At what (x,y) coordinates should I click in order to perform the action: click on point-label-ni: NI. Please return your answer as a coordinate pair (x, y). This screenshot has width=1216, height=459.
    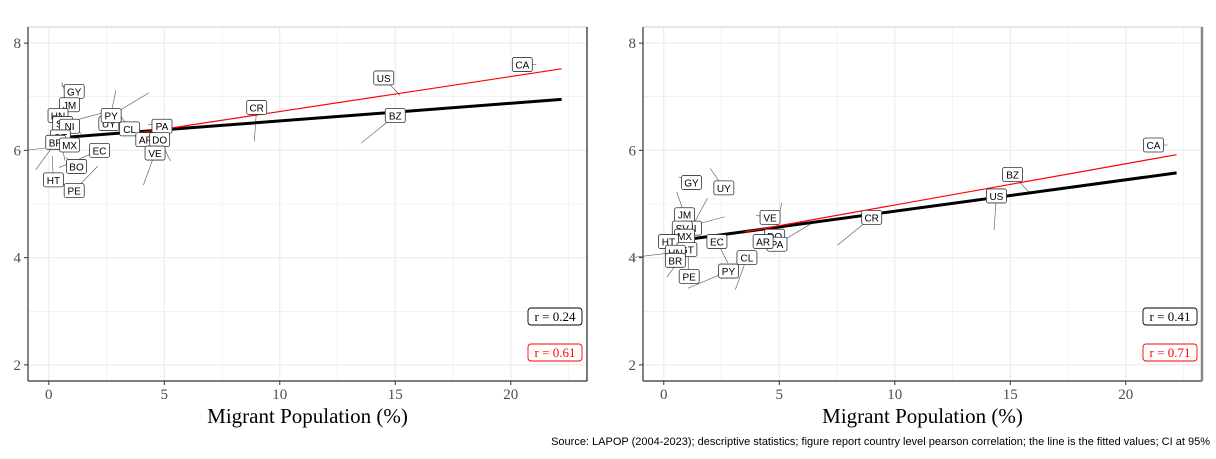
    Looking at the image, I should click on (70, 127).